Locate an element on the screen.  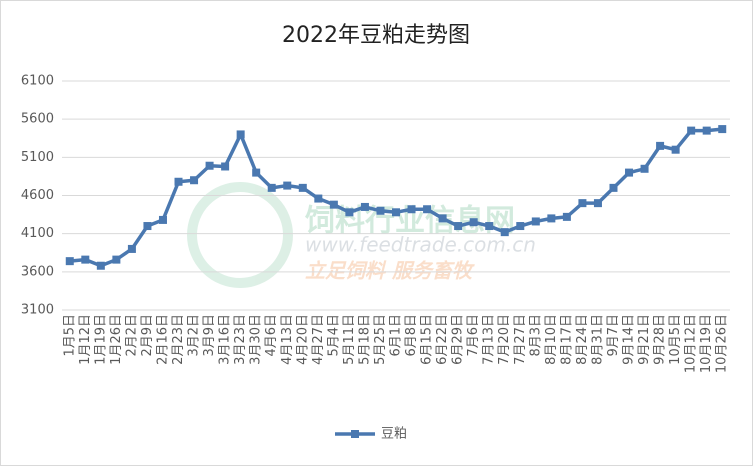
chart-title: 2022年豆粕走势图 is located at coordinates (376, 35).